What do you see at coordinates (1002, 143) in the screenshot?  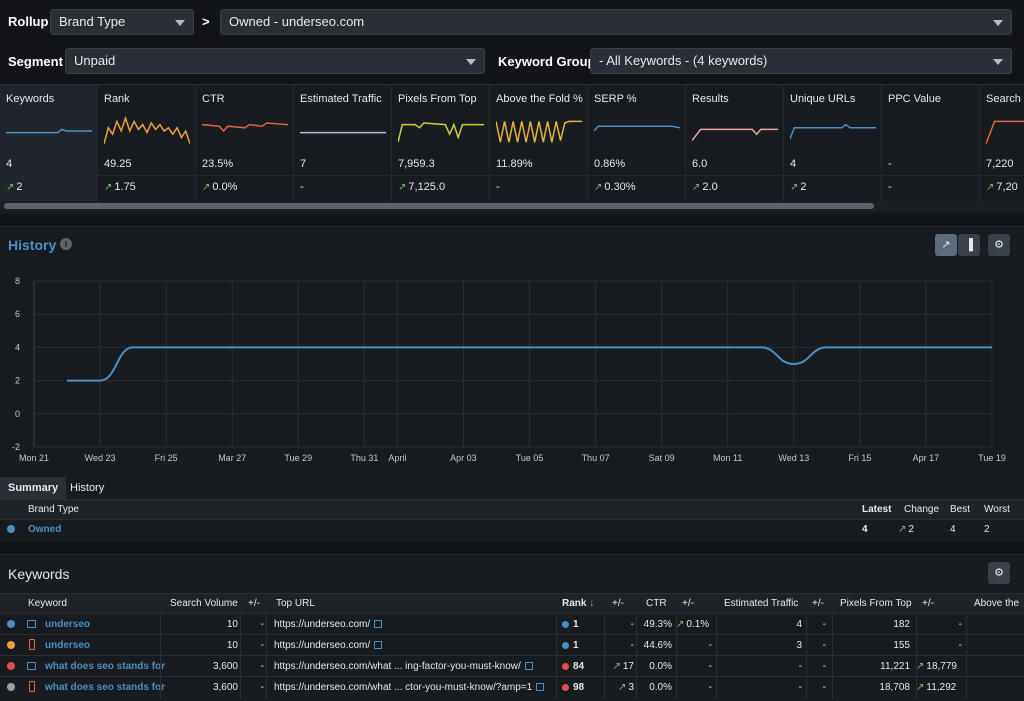 I see `metric-search: Search 7,220 ↗ 7,20` at bounding box center [1002, 143].